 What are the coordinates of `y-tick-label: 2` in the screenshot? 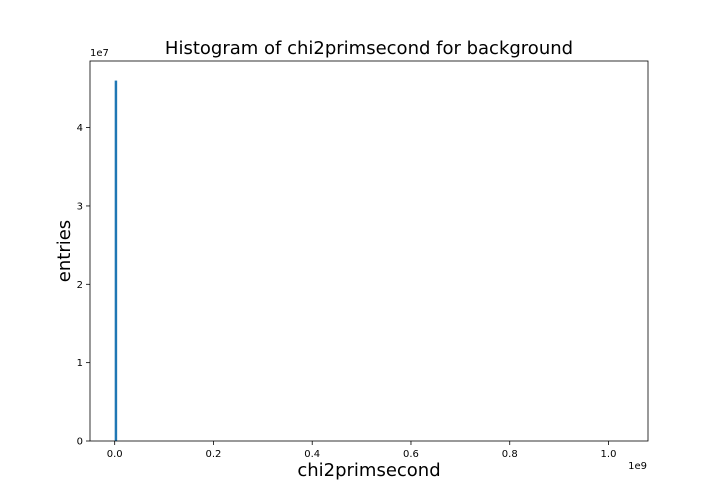 It's located at (80, 285).